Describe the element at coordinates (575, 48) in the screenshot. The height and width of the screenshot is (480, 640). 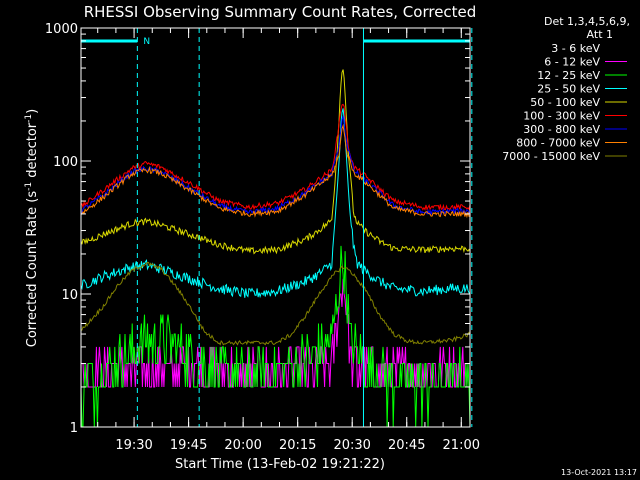
I see `legend-entry-label: 3 - 6 keV` at that location.